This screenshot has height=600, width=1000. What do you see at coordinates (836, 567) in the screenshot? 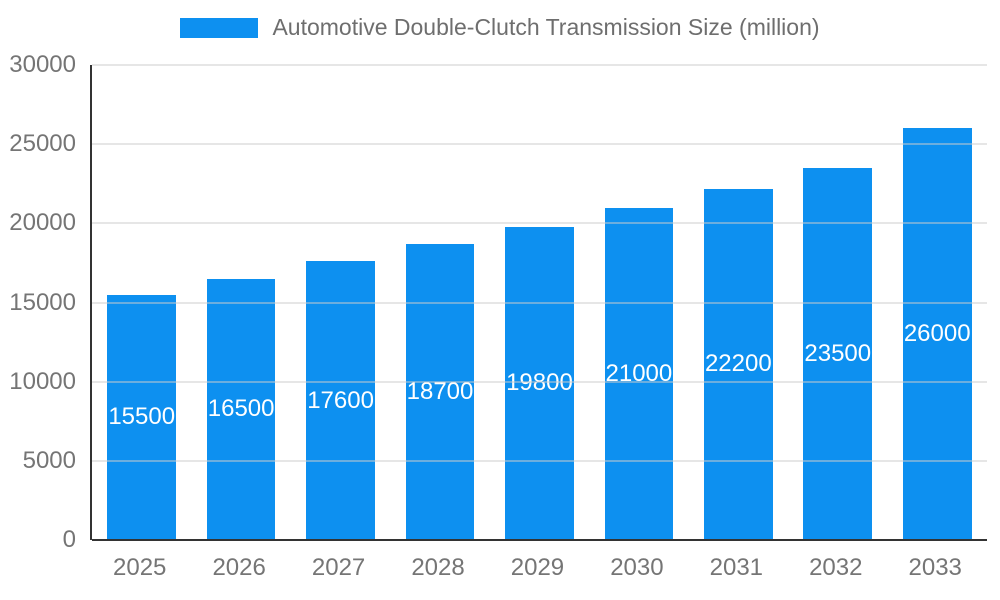
I see `x-tick-label: 2032` at bounding box center [836, 567].